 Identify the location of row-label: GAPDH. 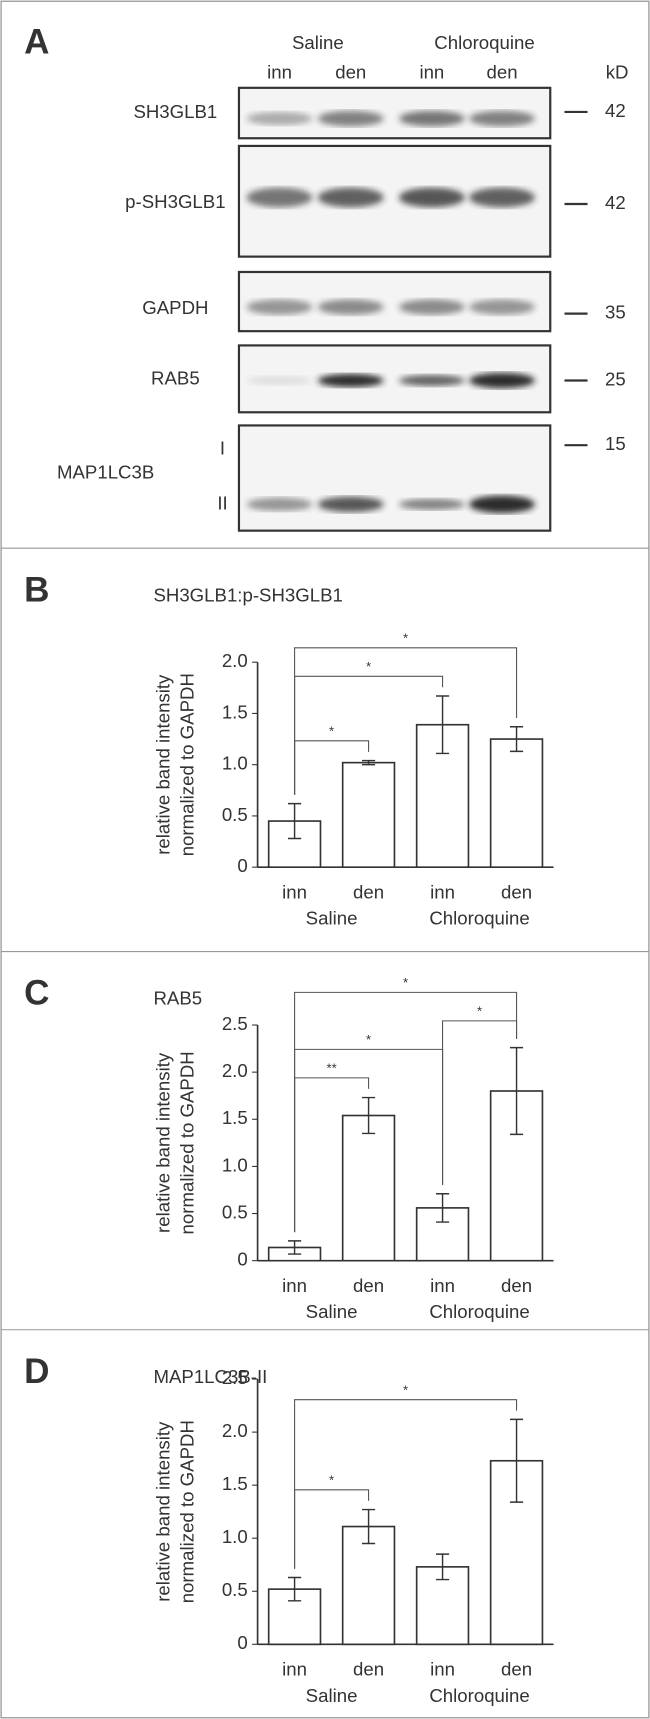
(175, 307).